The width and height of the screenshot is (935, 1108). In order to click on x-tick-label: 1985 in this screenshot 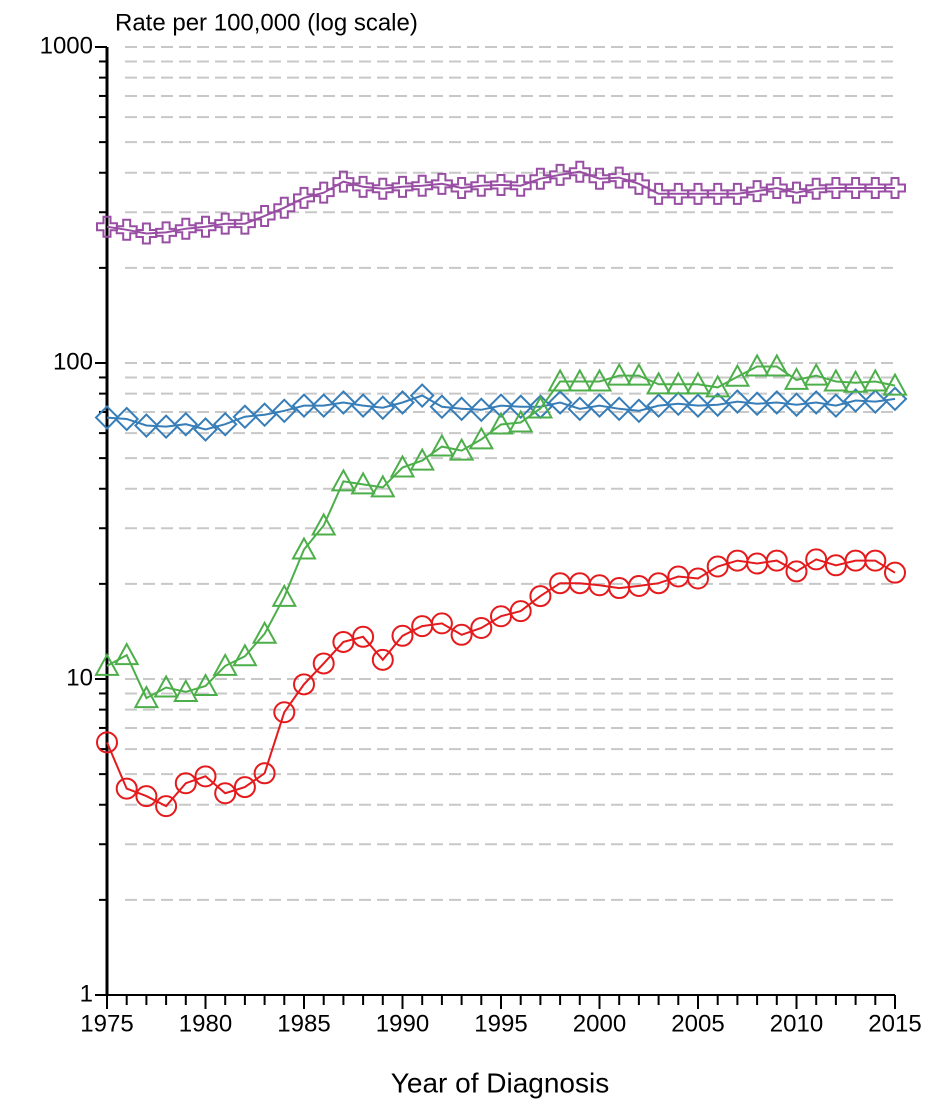, I will do `click(303, 1023)`.